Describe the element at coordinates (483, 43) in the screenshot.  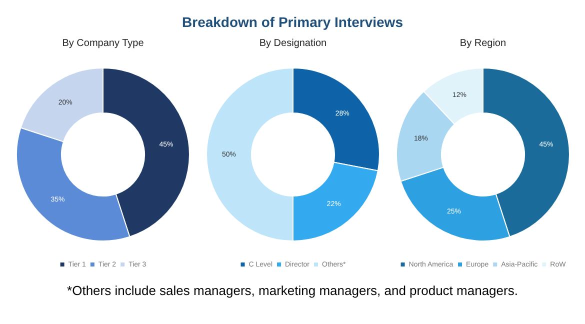
I see `chart-subtitle: By Region` at that location.